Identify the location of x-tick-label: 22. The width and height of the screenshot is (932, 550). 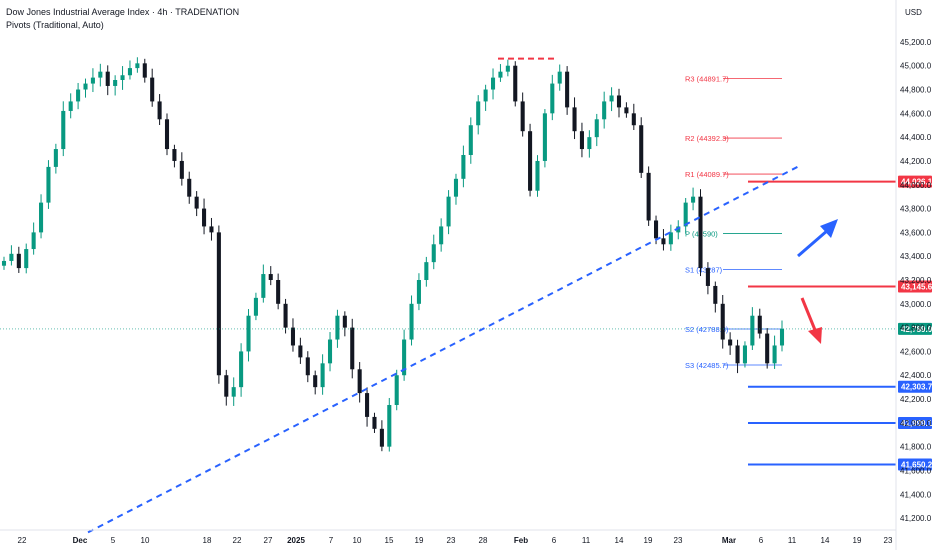
(237, 540).